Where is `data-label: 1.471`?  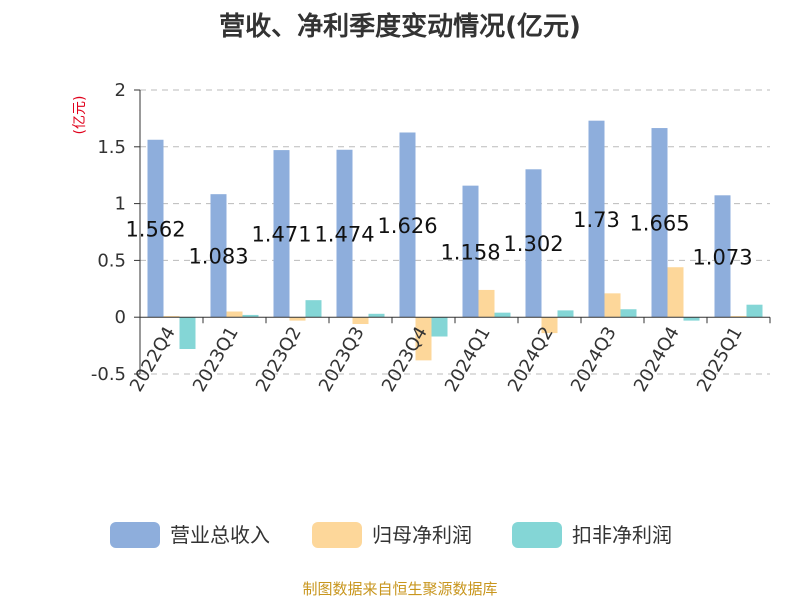 data-label: 1.471 is located at coordinates (281, 235).